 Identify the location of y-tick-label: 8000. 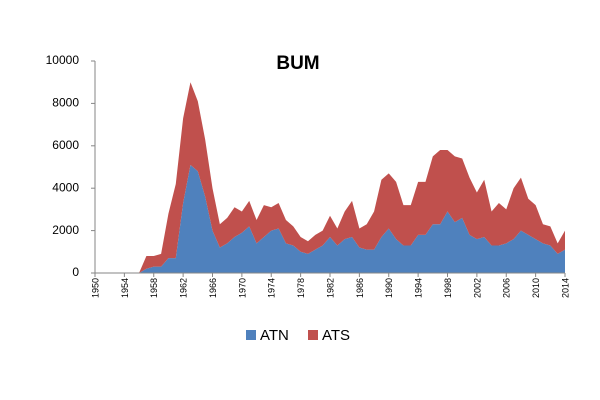
(65, 103).